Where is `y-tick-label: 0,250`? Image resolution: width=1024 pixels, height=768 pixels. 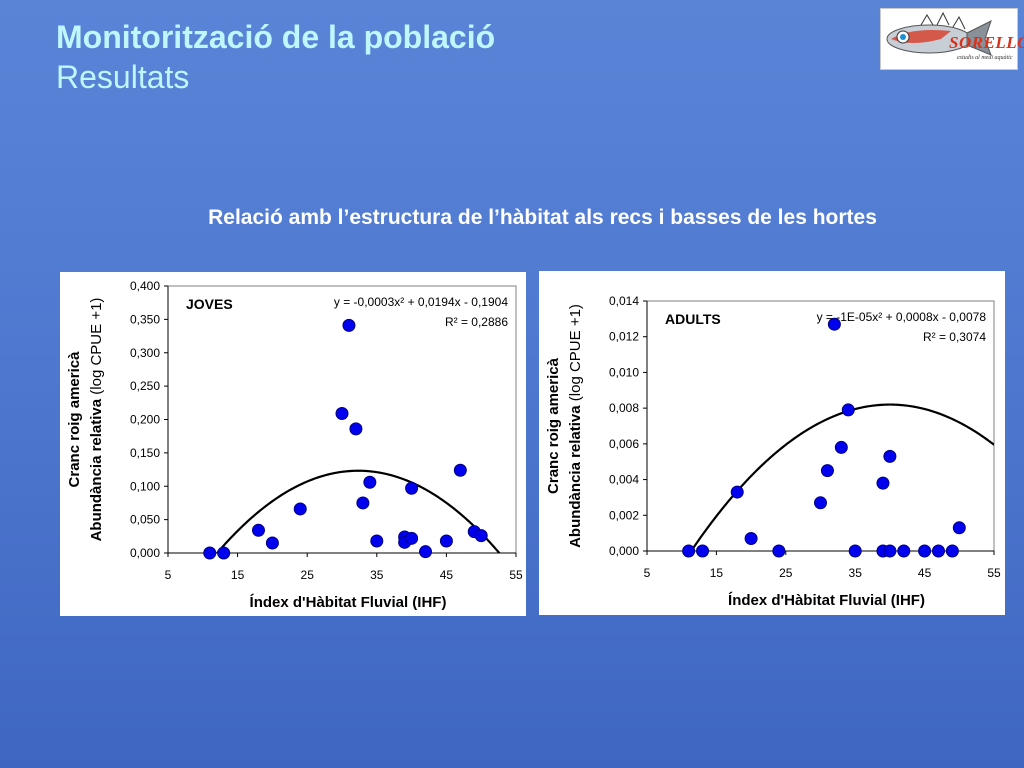 y-tick-label: 0,250 is located at coordinates (145, 386).